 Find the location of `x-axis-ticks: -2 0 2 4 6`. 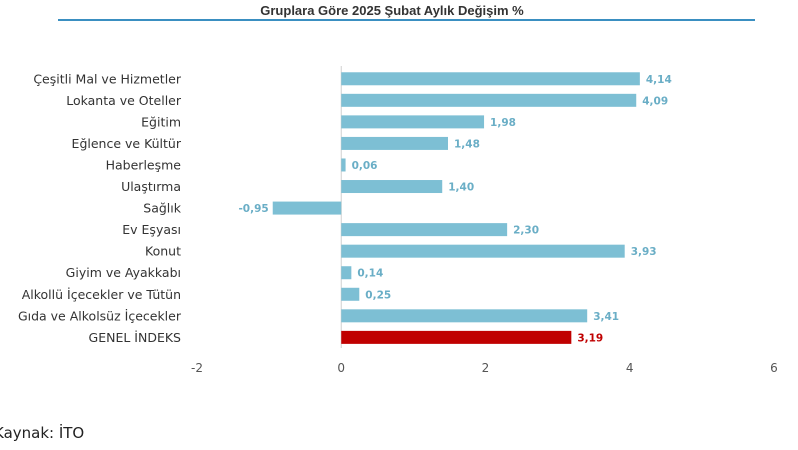

x-axis-ticks: -2 0 2 4 6 is located at coordinates (484, 368).